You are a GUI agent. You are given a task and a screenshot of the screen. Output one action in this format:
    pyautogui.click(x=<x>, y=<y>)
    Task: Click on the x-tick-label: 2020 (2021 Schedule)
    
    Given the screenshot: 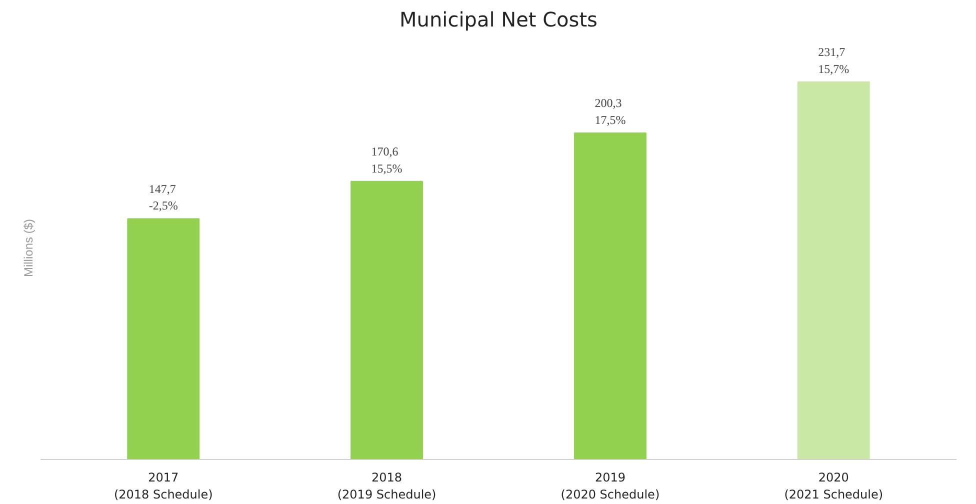 What is the action you would take?
    pyautogui.click(x=834, y=486)
    